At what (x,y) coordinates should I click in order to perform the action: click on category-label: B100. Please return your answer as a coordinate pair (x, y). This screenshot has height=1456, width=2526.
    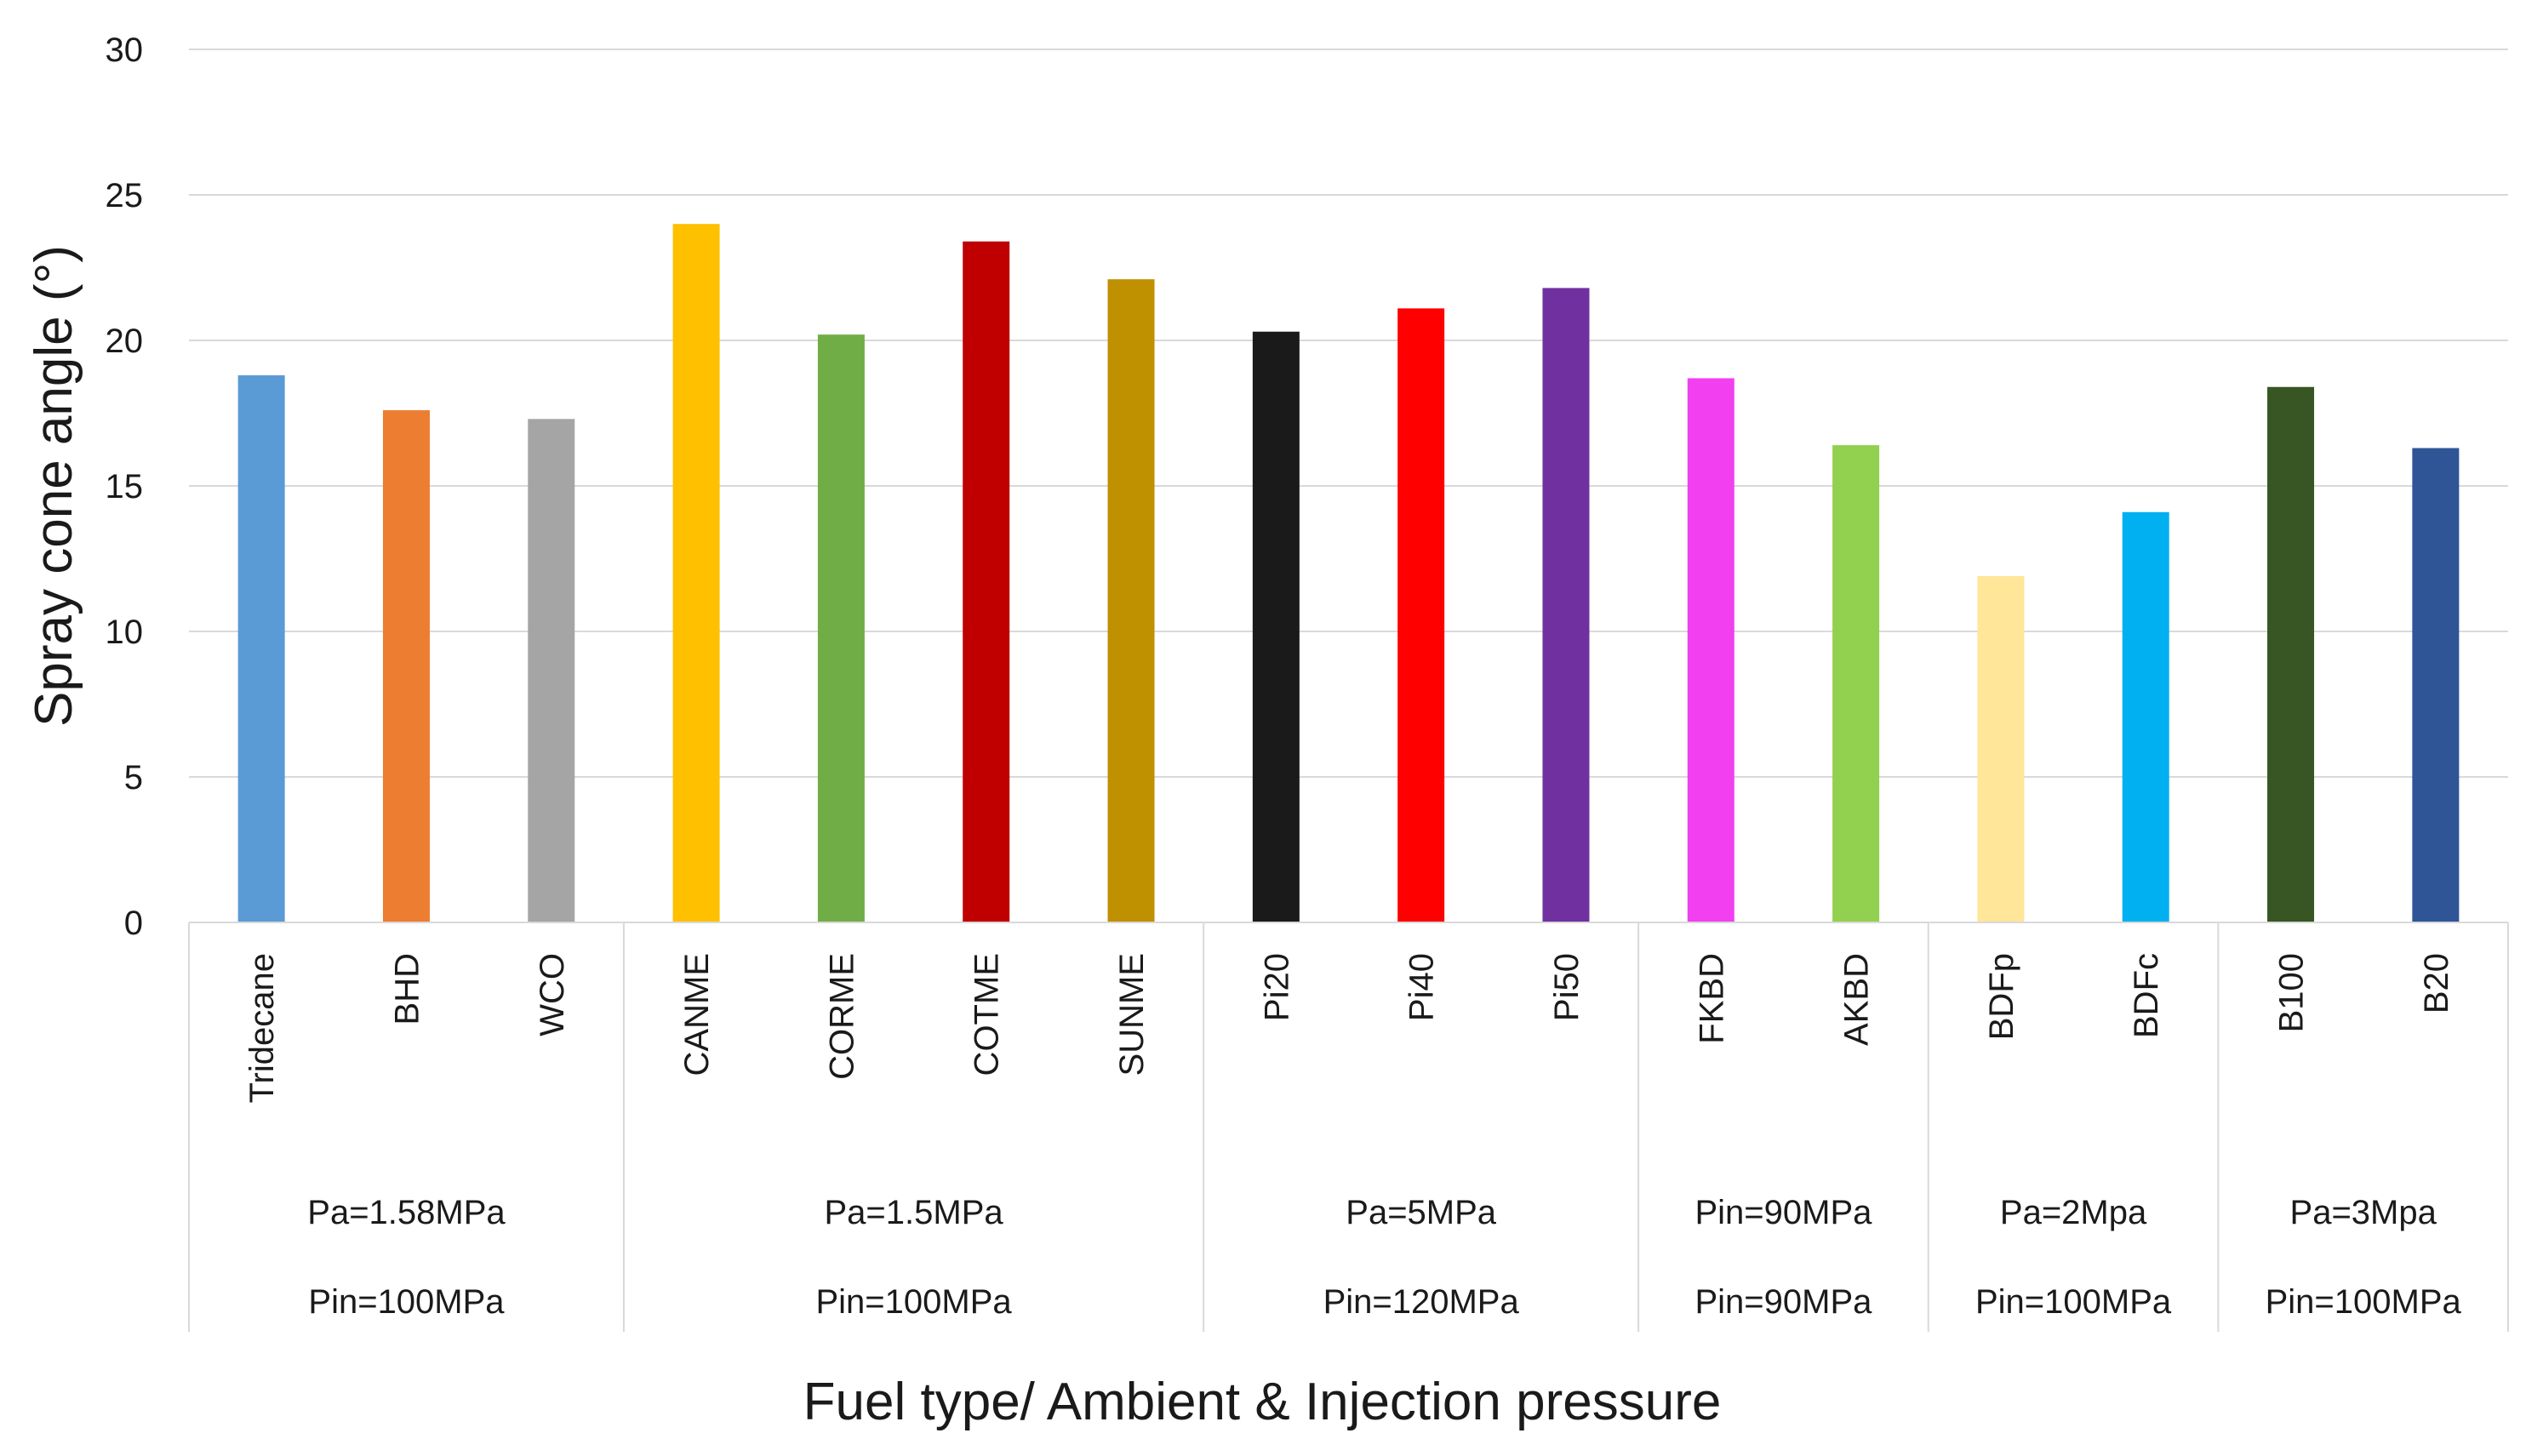
    Looking at the image, I should click on (2292, 993).